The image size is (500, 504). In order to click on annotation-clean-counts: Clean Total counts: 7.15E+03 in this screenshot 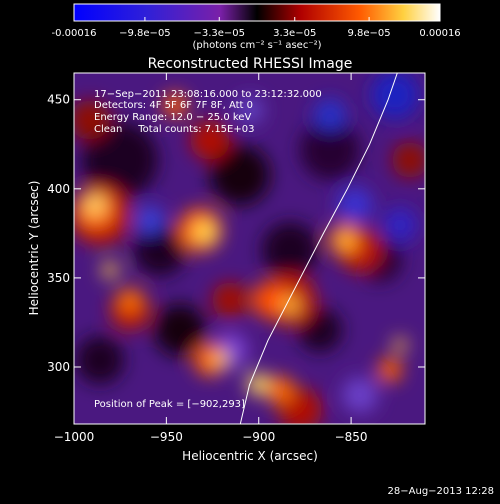, I will do `click(174, 129)`.